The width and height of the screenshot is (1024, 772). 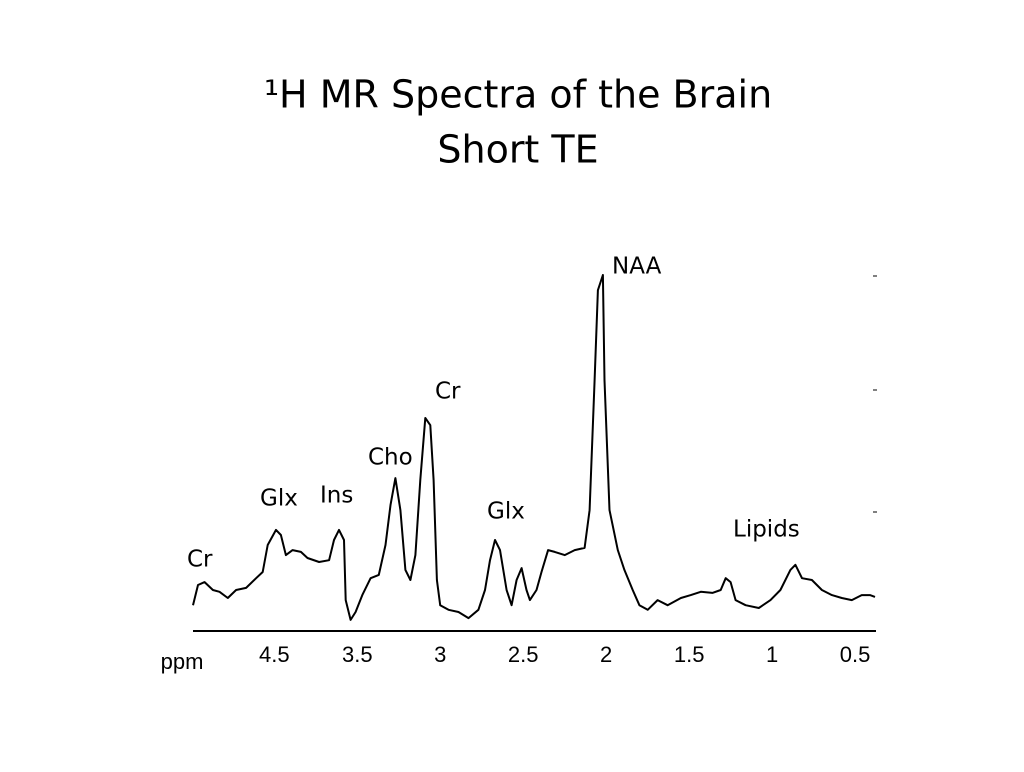 What do you see at coordinates (606, 654) in the screenshot?
I see `x-tick-label: 2` at bounding box center [606, 654].